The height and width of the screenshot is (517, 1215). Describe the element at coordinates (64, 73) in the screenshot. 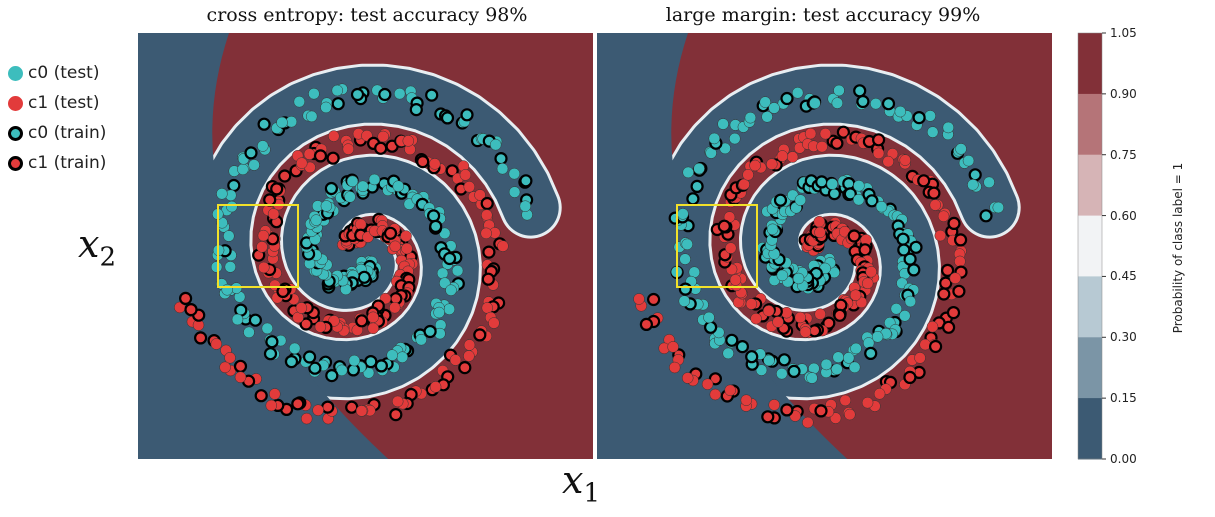

I see `legend-label: c0 (test)` at that location.